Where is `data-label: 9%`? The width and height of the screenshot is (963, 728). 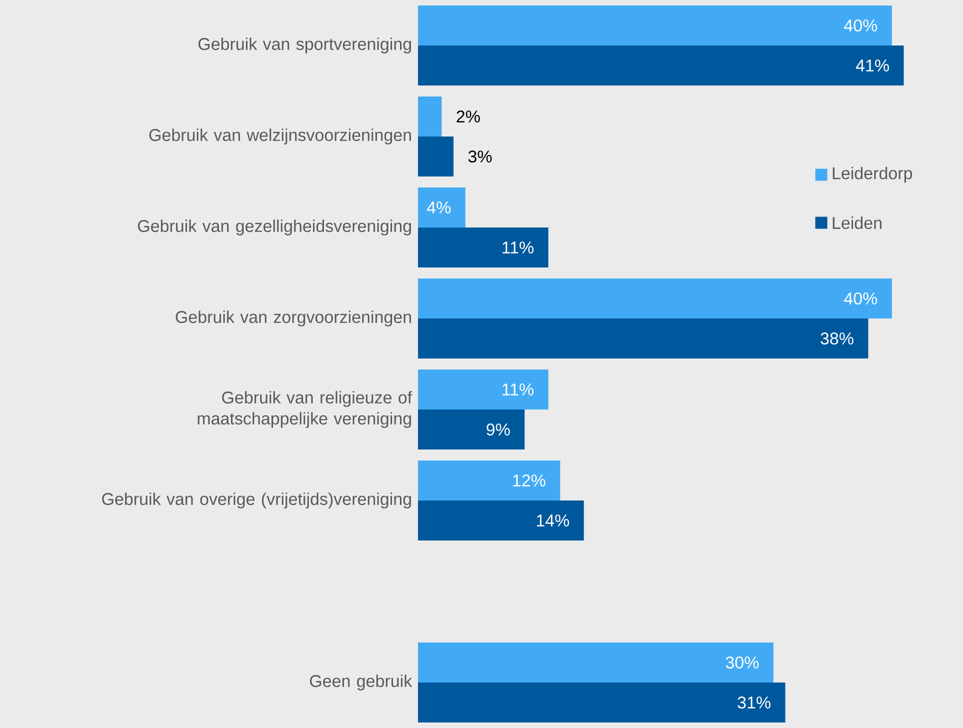
data-label: 9% is located at coordinates (498, 430).